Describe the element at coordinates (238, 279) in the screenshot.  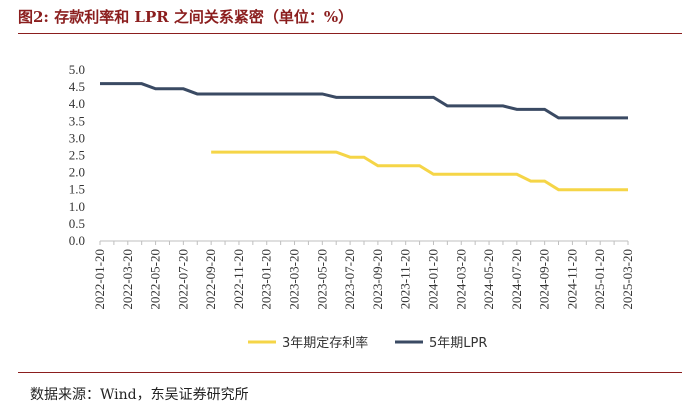
I see `x-tick-label: 2022-11-20` at that location.